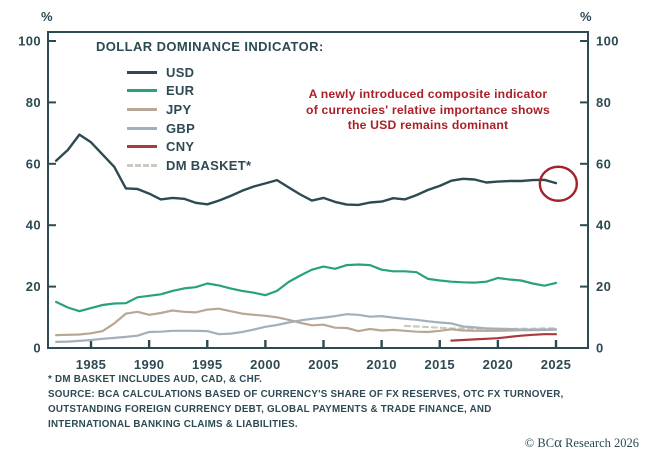 Image resolution: width=657 pixels, height=469 pixels. I want to click on y-tick-label-left-20: 20, so click(33, 286).